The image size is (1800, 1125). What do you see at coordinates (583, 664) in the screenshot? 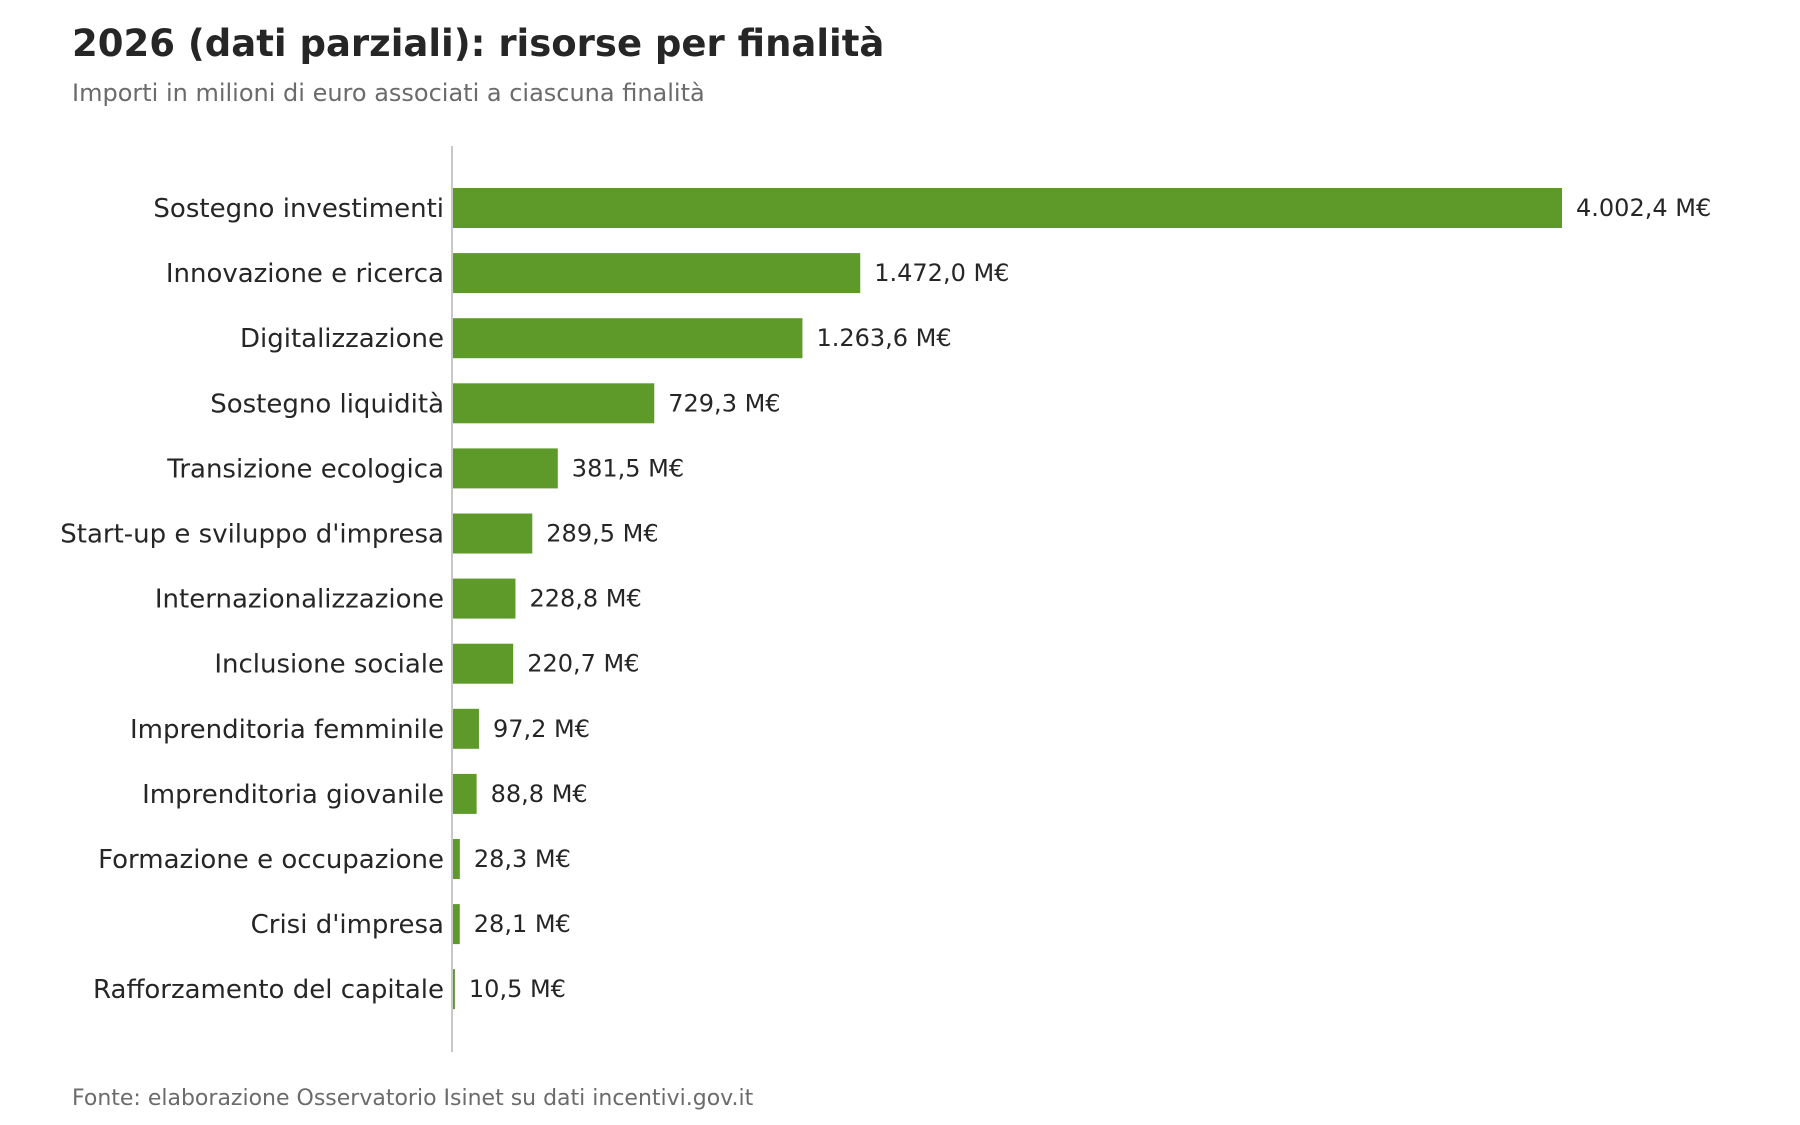
I see `value-label: 220,7 M€` at bounding box center [583, 664].